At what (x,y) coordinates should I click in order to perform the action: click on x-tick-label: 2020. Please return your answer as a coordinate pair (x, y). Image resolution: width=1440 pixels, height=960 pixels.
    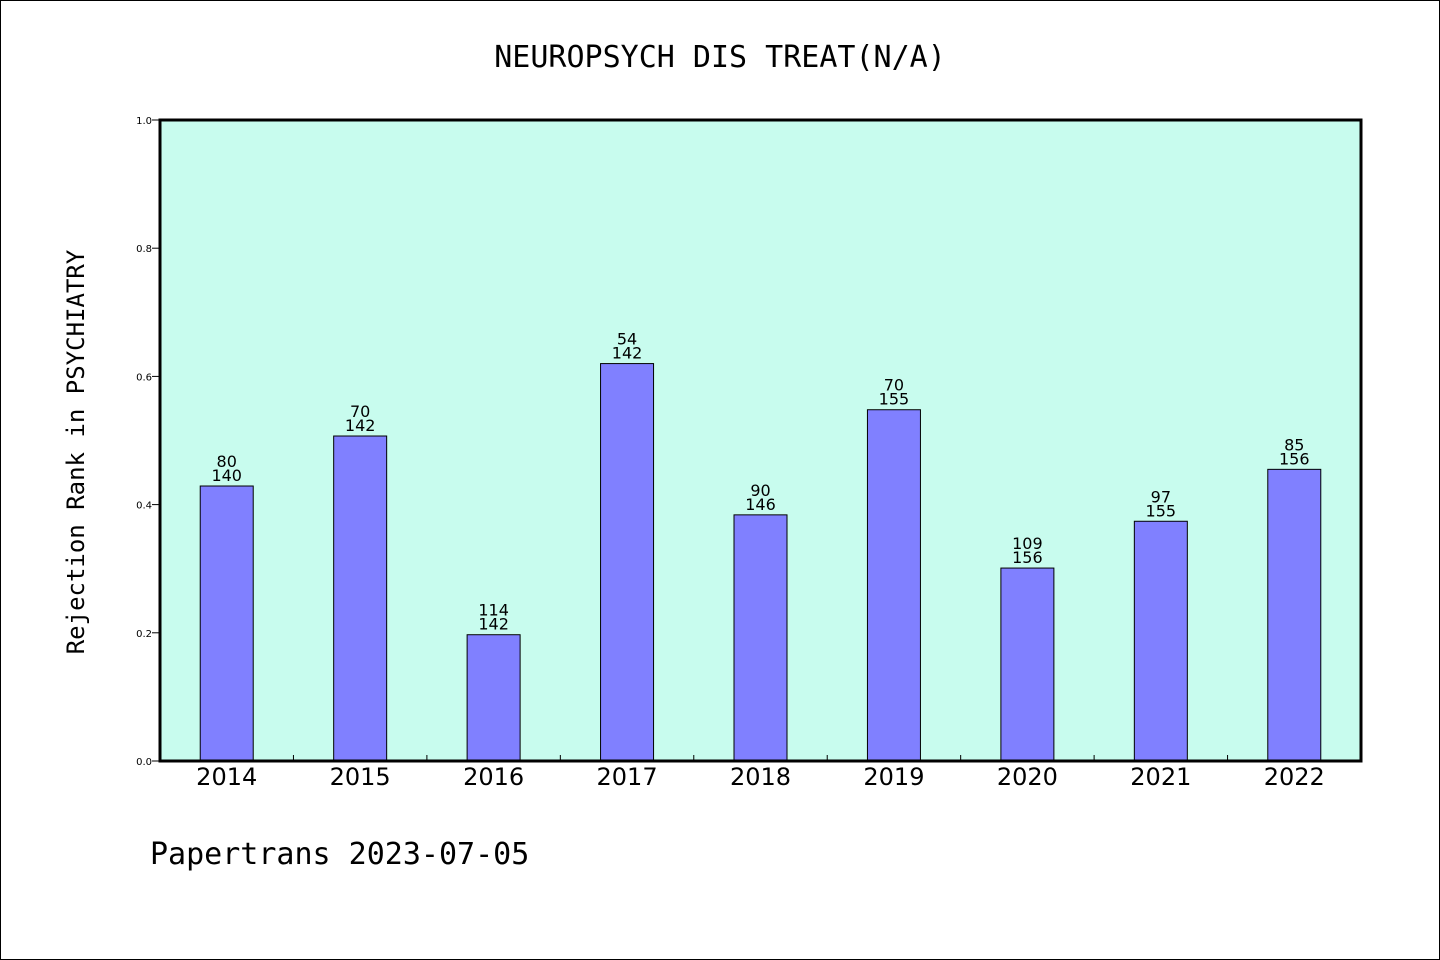
    Looking at the image, I should click on (1027, 777).